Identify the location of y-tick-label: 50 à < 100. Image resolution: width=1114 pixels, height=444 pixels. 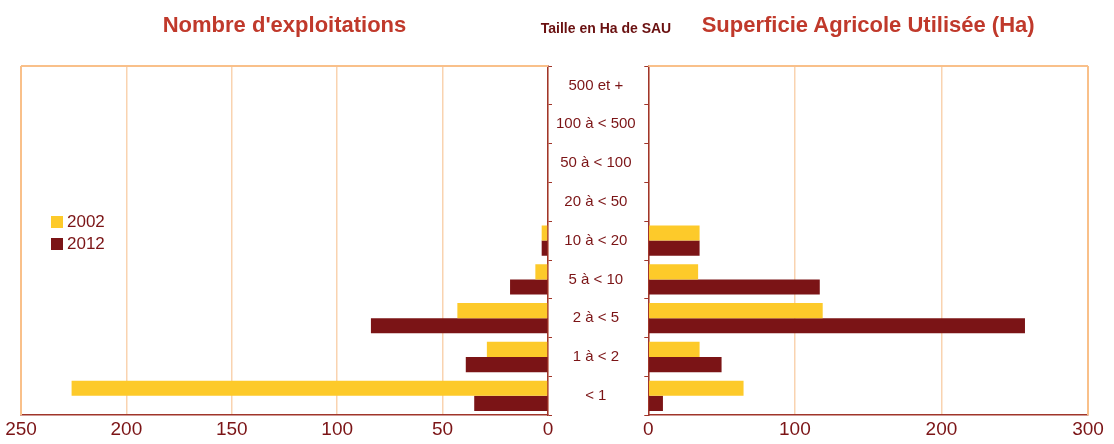
(596, 162).